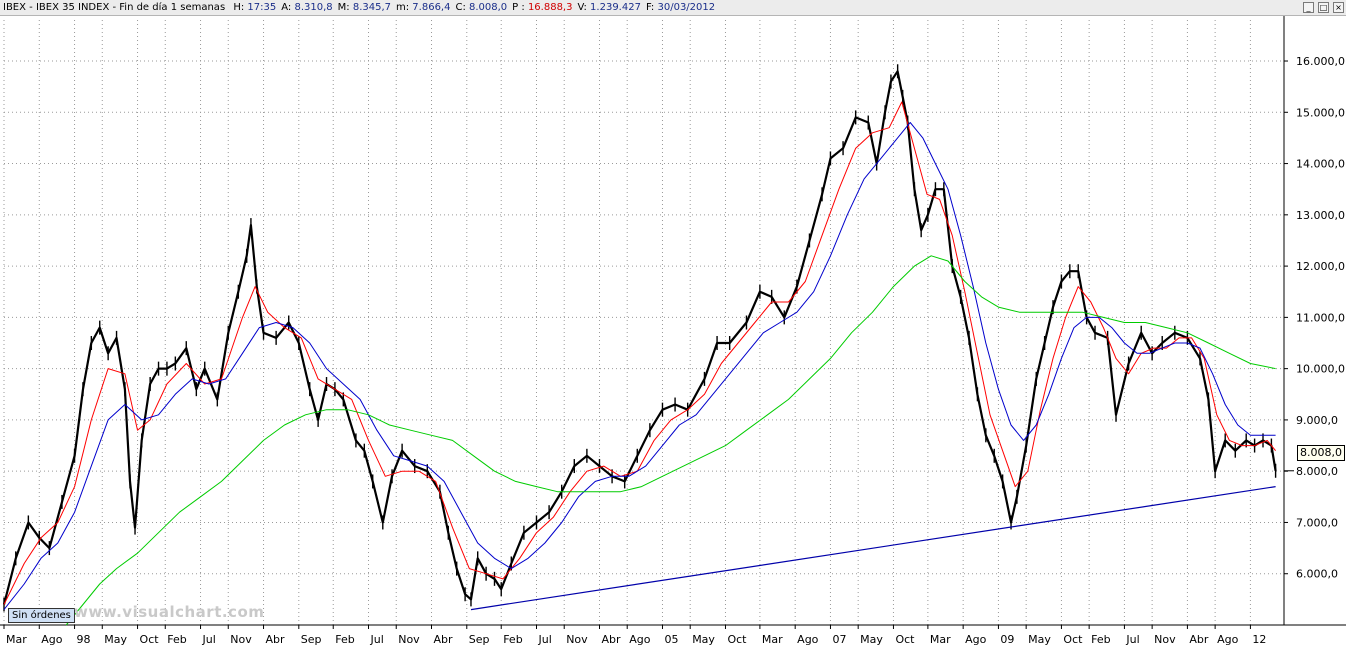 The height and width of the screenshot is (647, 1346). What do you see at coordinates (313, 7) in the screenshot?
I see `field-value: 8.310,8` at bounding box center [313, 7].